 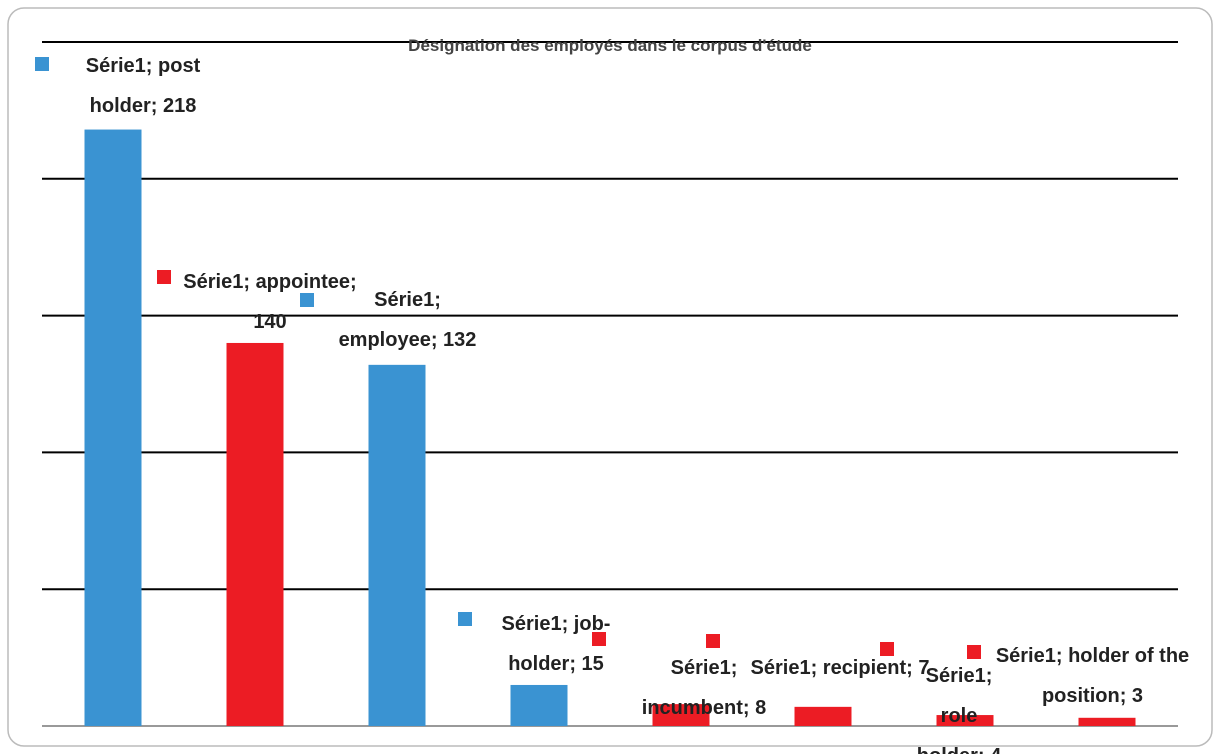 I want to click on data-label: Série1; employee; 132, so click(x=407, y=320).